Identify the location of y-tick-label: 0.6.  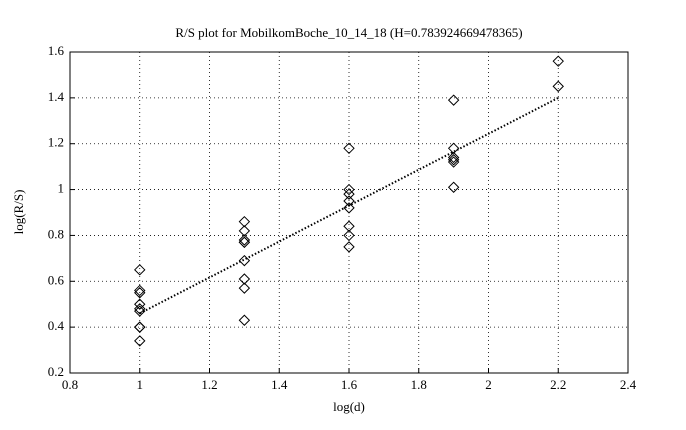
(56, 279).